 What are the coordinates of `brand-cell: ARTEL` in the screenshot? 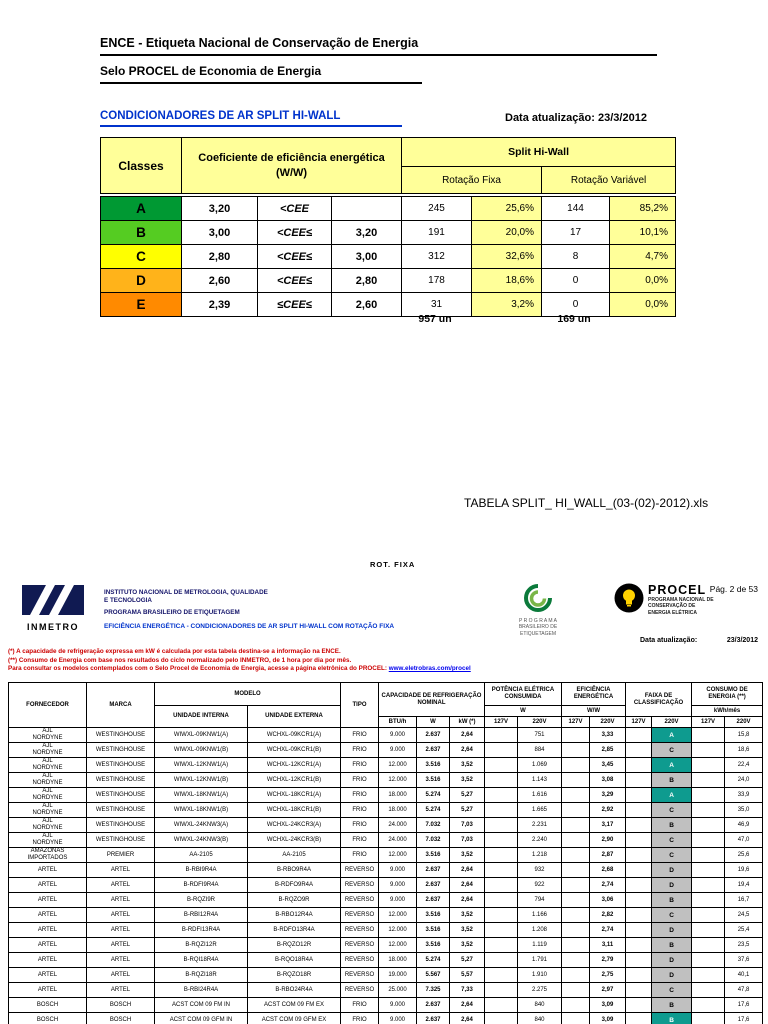 It's located at (120, 960).